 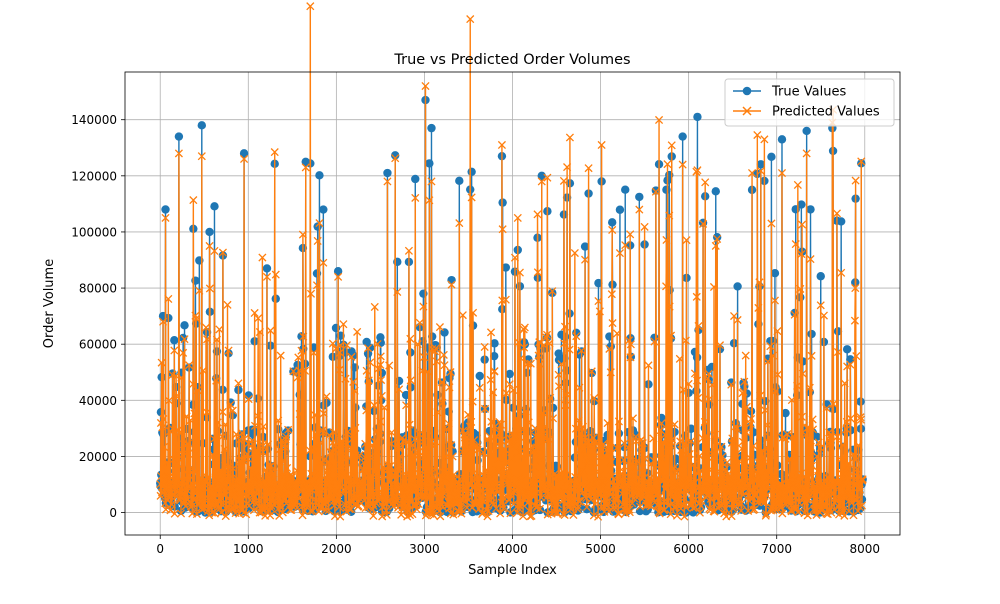 What do you see at coordinates (826, 112) in the screenshot?
I see `legend-predicted-label: Predicted Values` at bounding box center [826, 112].